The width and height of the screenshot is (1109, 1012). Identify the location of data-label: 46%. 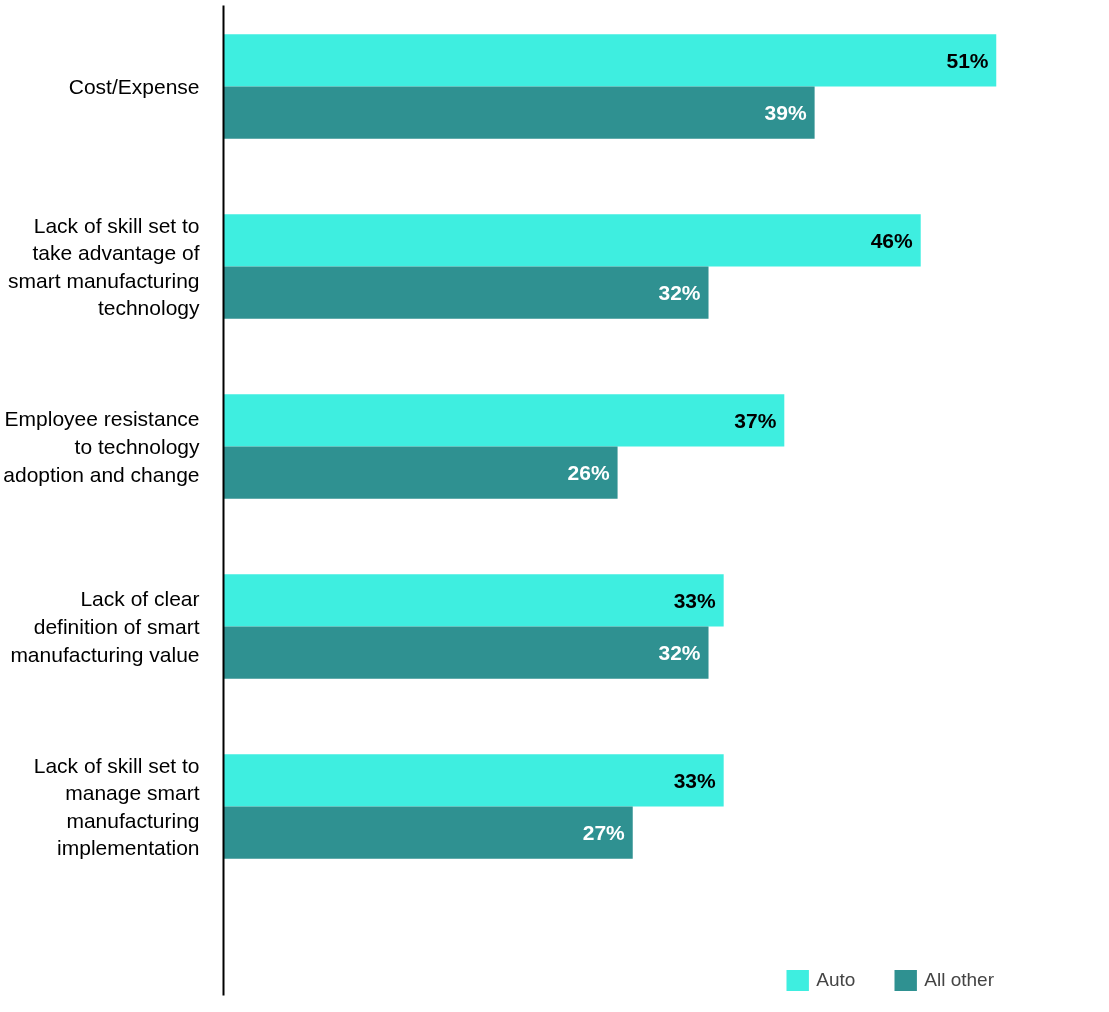
(892, 240).